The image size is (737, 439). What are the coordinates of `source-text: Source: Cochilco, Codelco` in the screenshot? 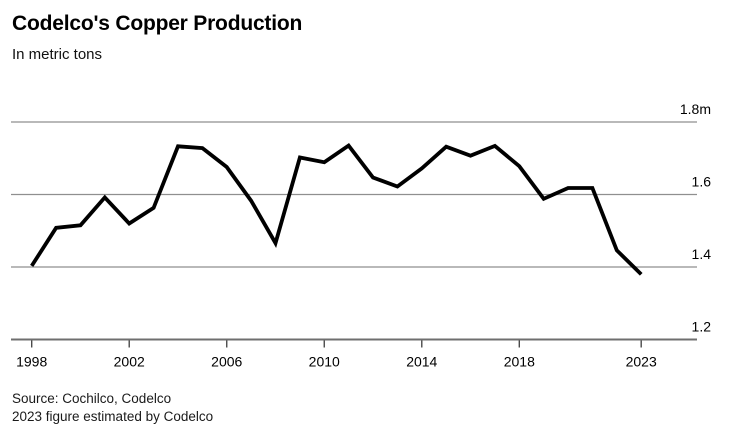 It's located at (92, 398).